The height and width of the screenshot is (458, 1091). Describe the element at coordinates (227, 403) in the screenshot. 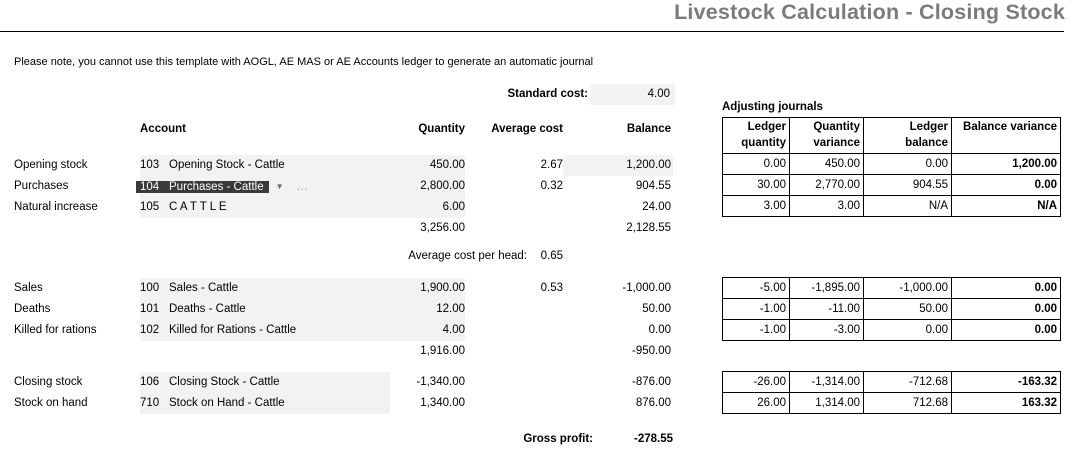

I see `account-name: Stock on Hand - Cattle` at that location.